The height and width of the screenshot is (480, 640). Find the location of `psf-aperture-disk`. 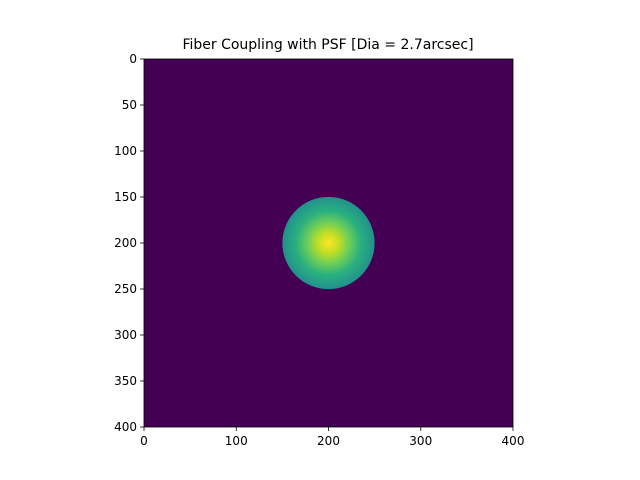

psf-aperture-disk is located at coordinates (328, 243).